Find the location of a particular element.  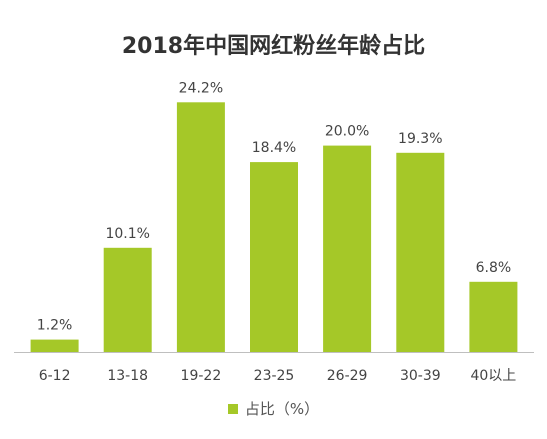

data-label: 10.1% is located at coordinates (127, 234).